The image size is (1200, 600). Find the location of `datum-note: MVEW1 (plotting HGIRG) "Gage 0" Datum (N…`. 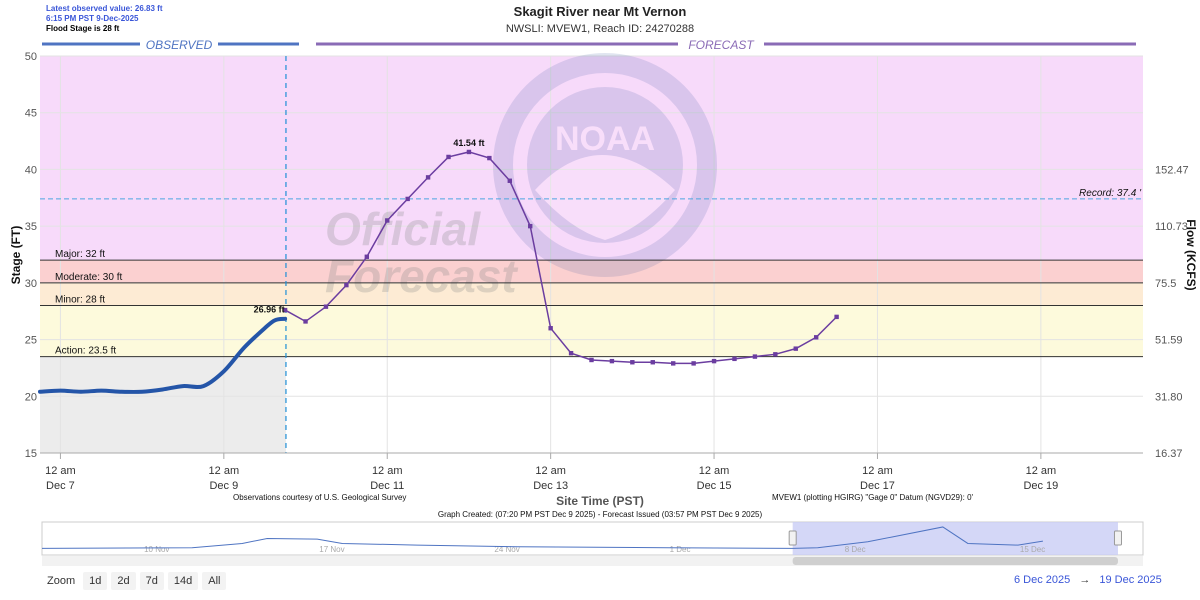

datum-note: MVEW1 (plotting HGIRG) "Gage 0" Datum (N… is located at coordinates (873, 497).